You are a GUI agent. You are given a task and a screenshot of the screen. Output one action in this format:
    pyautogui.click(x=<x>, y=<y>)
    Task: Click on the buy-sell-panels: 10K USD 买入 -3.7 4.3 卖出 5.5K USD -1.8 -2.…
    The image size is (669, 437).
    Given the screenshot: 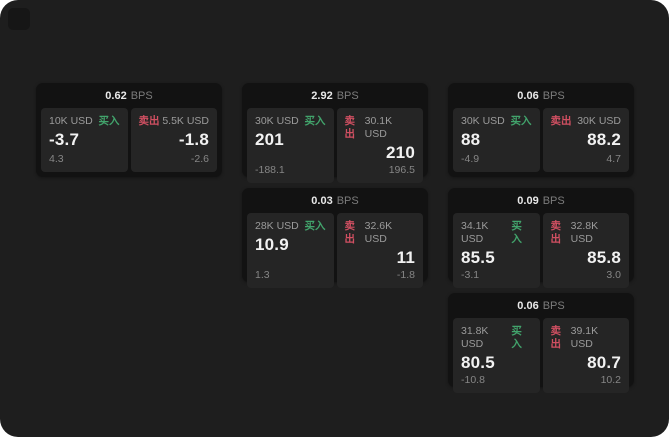 What is the action you would take?
    pyautogui.click(x=129, y=140)
    